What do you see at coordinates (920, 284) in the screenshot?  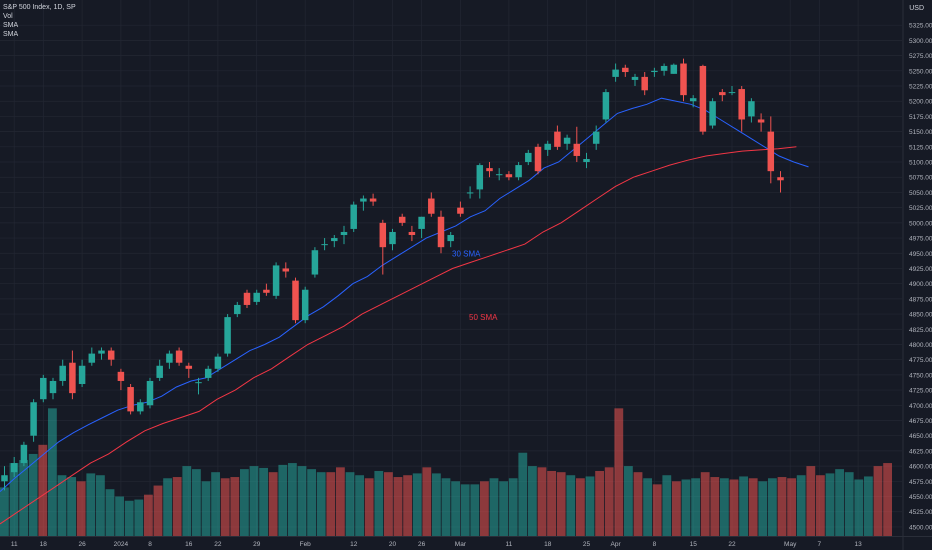 I see `y-tick-label: 4900.00` at bounding box center [920, 284].